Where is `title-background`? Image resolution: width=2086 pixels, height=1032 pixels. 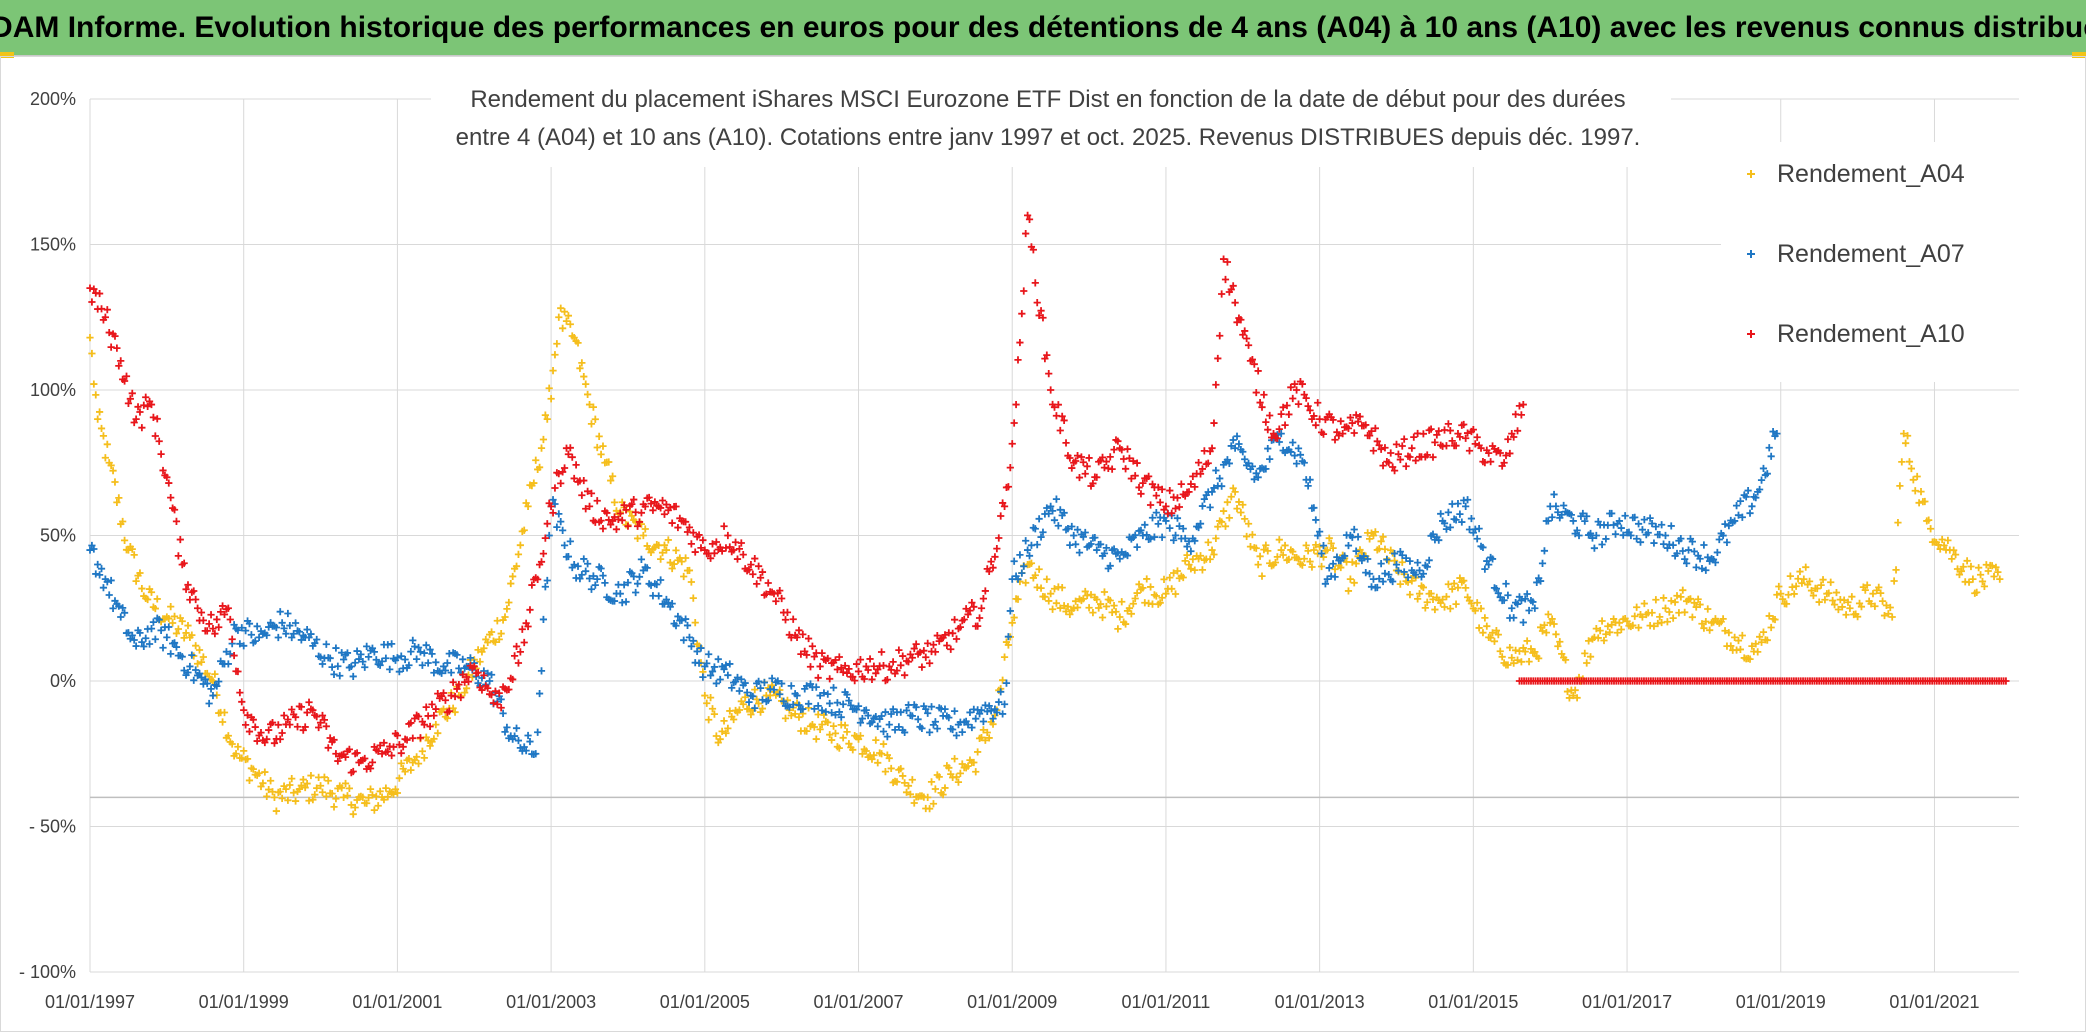 title-background is located at coordinates (1051, 116).